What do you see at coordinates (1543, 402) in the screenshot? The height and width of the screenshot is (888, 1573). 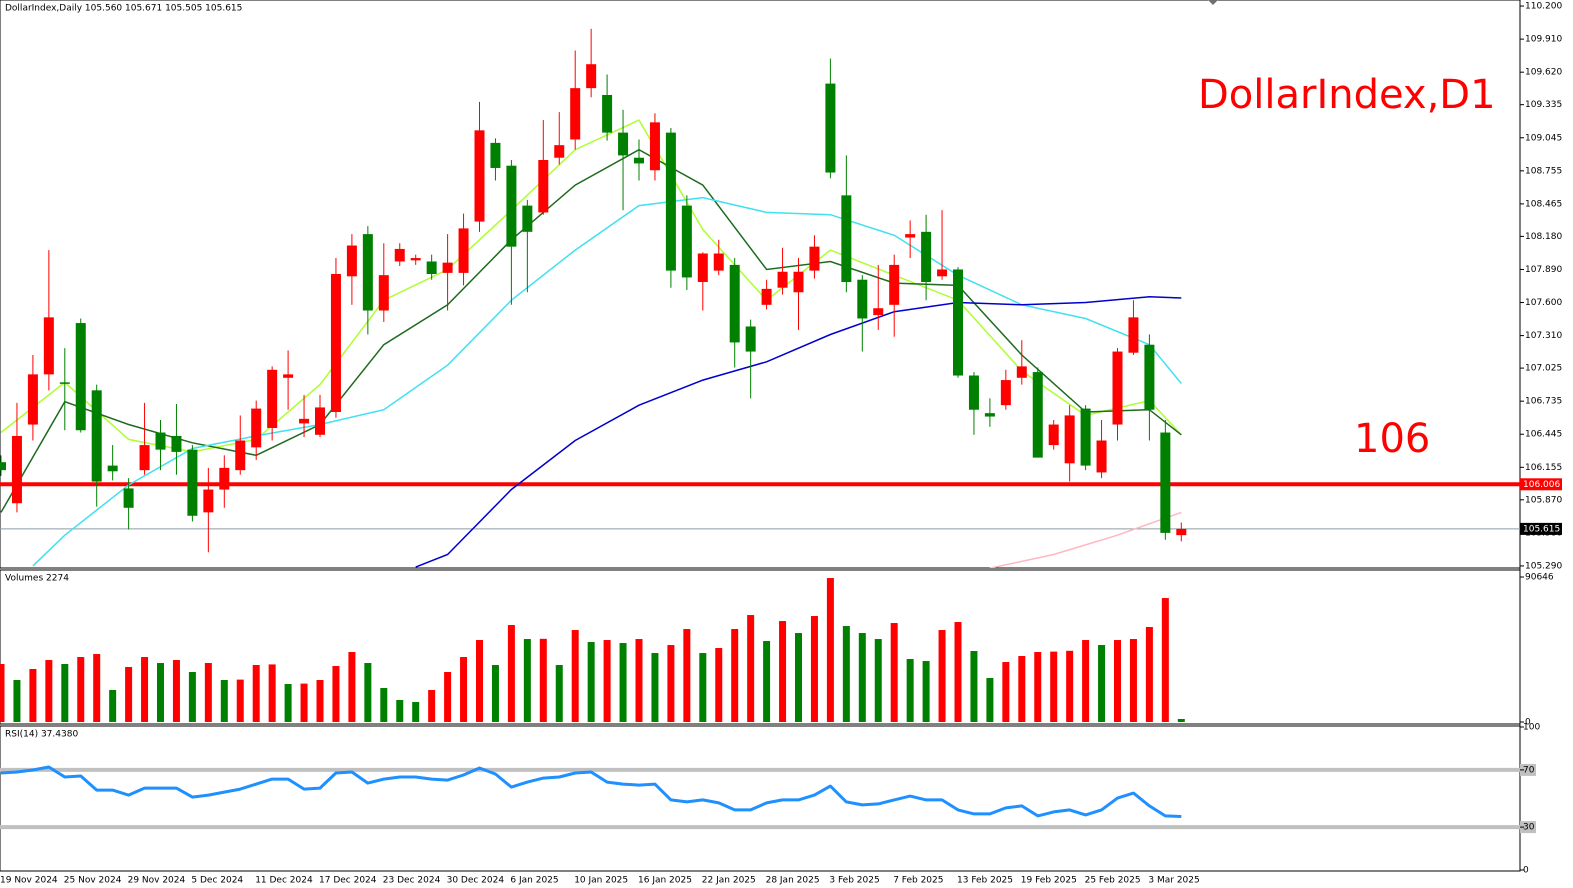 I see `y-tick-label: 106.735` at bounding box center [1543, 402].